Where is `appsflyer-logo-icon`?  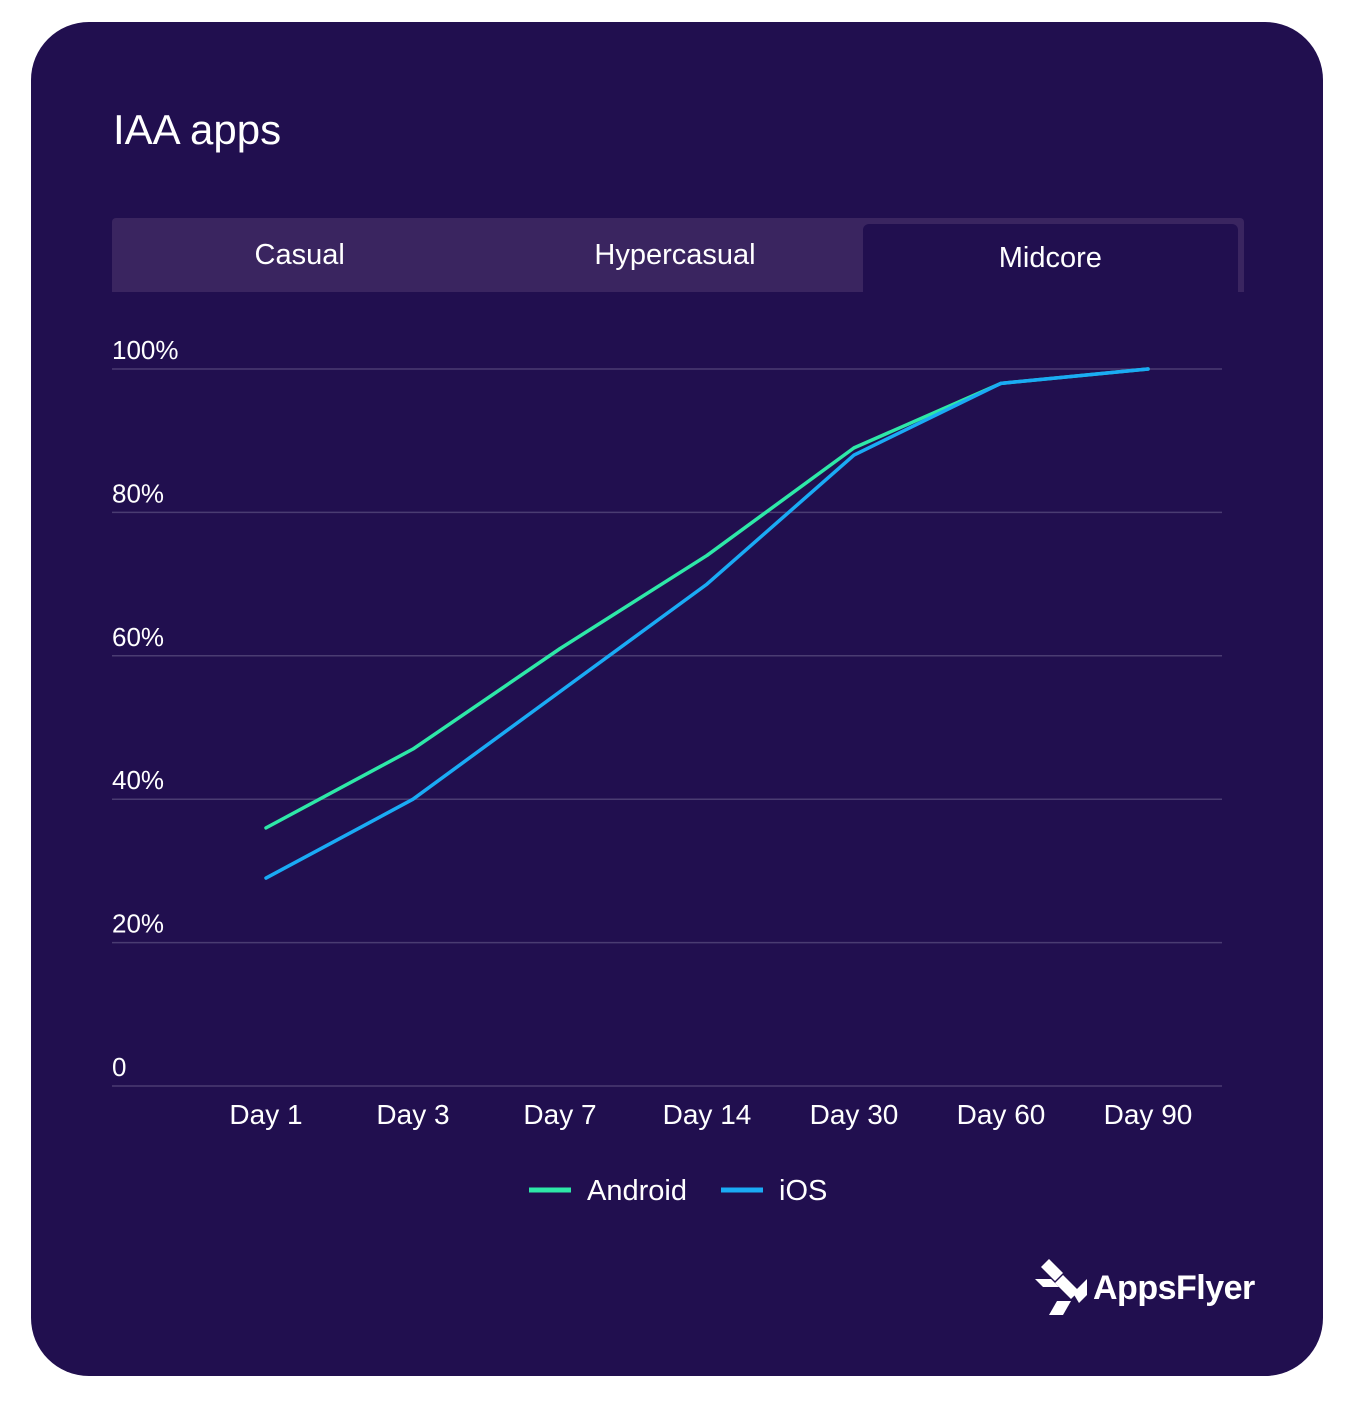
appsflyer-logo-icon is located at coordinates (1061, 1287).